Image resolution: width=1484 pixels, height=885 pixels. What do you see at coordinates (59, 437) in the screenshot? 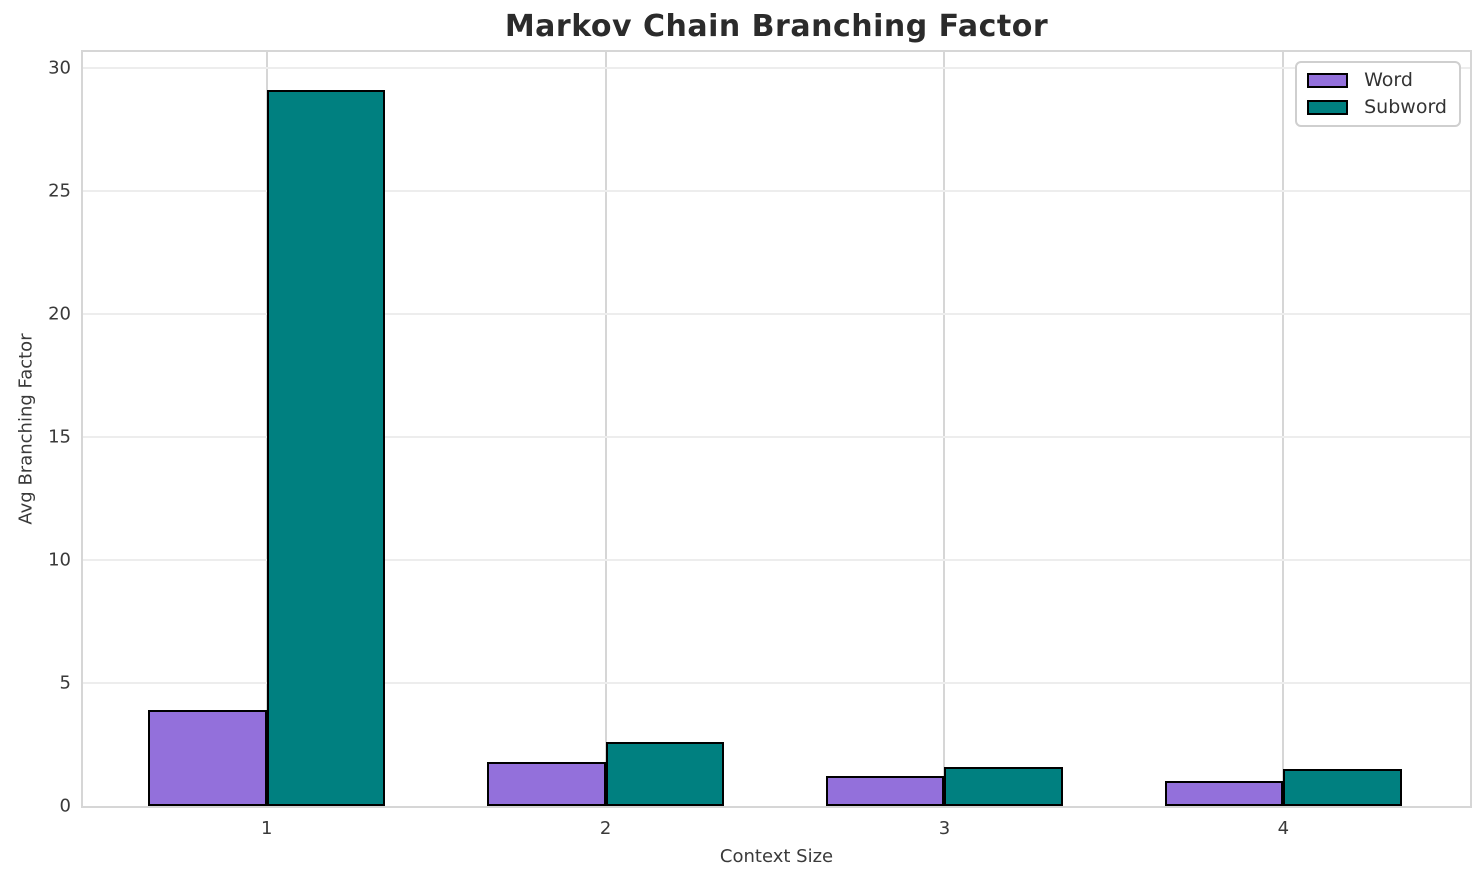
I see `y-tick-label: 15` at bounding box center [59, 437].